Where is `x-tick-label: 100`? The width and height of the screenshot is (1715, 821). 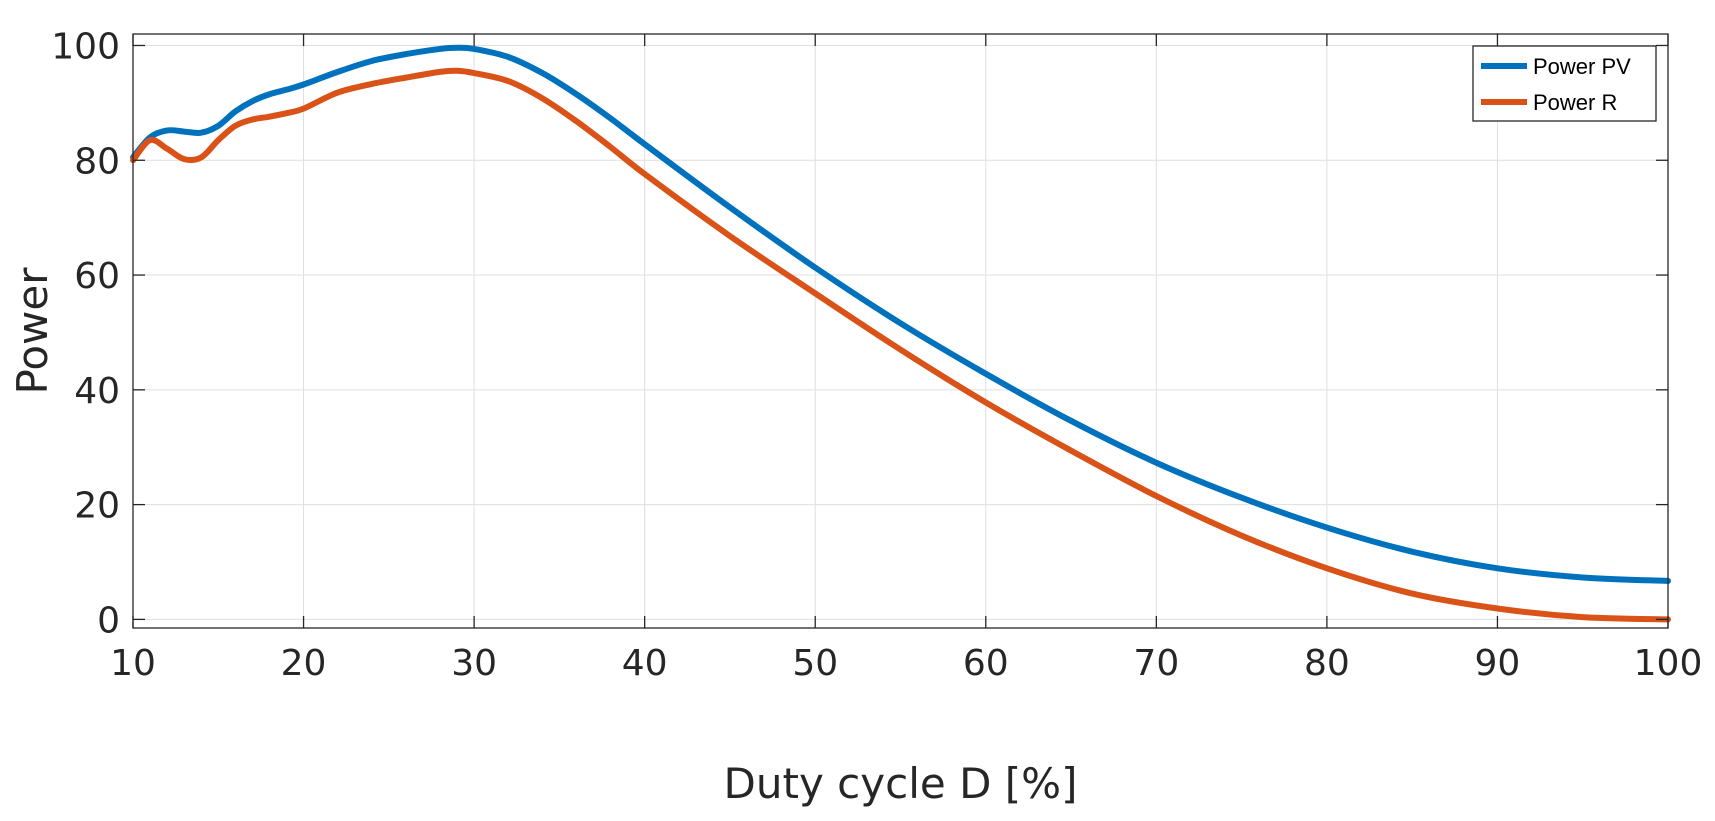
x-tick-label: 100 is located at coordinates (1668, 663).